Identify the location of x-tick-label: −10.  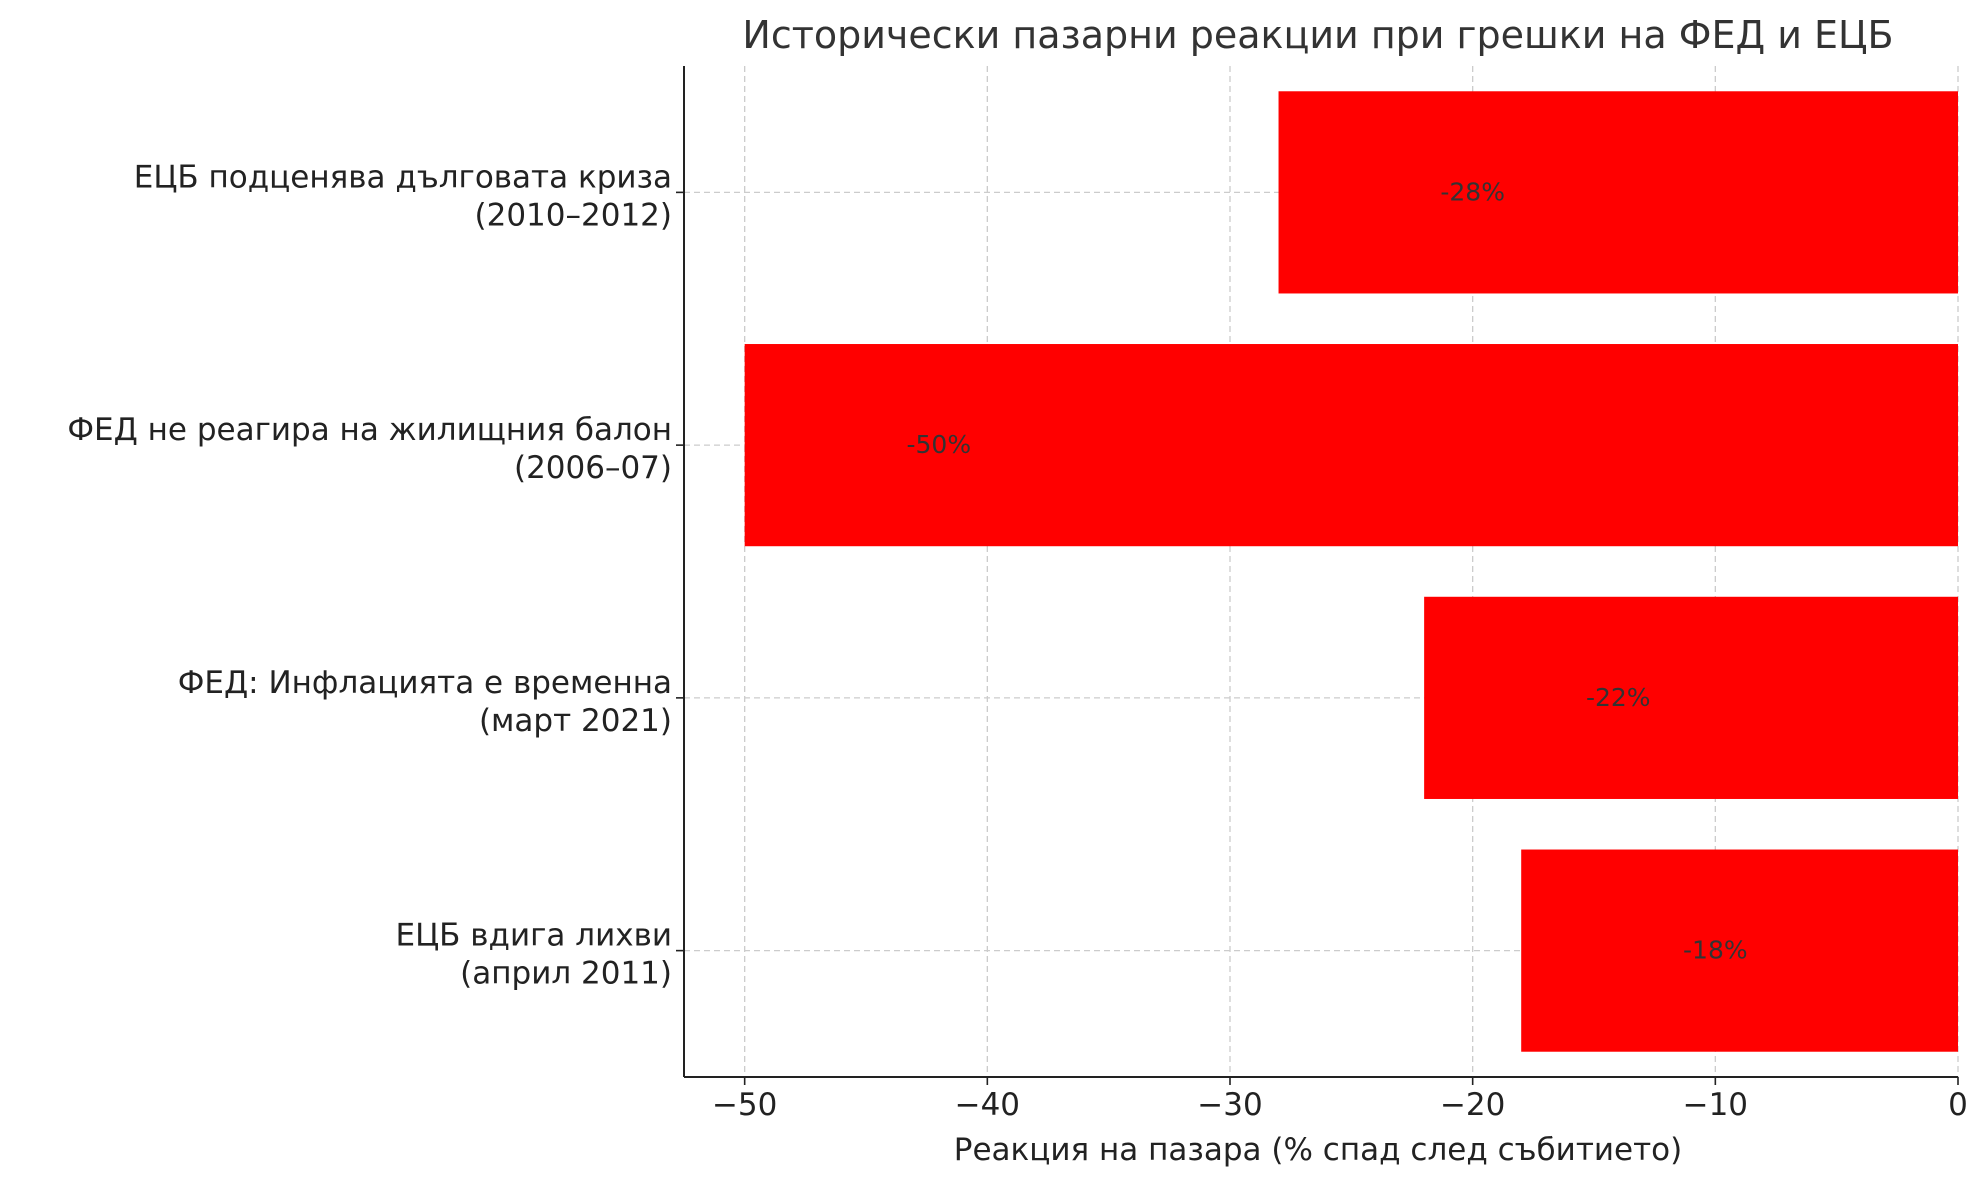
(1715, 1105).